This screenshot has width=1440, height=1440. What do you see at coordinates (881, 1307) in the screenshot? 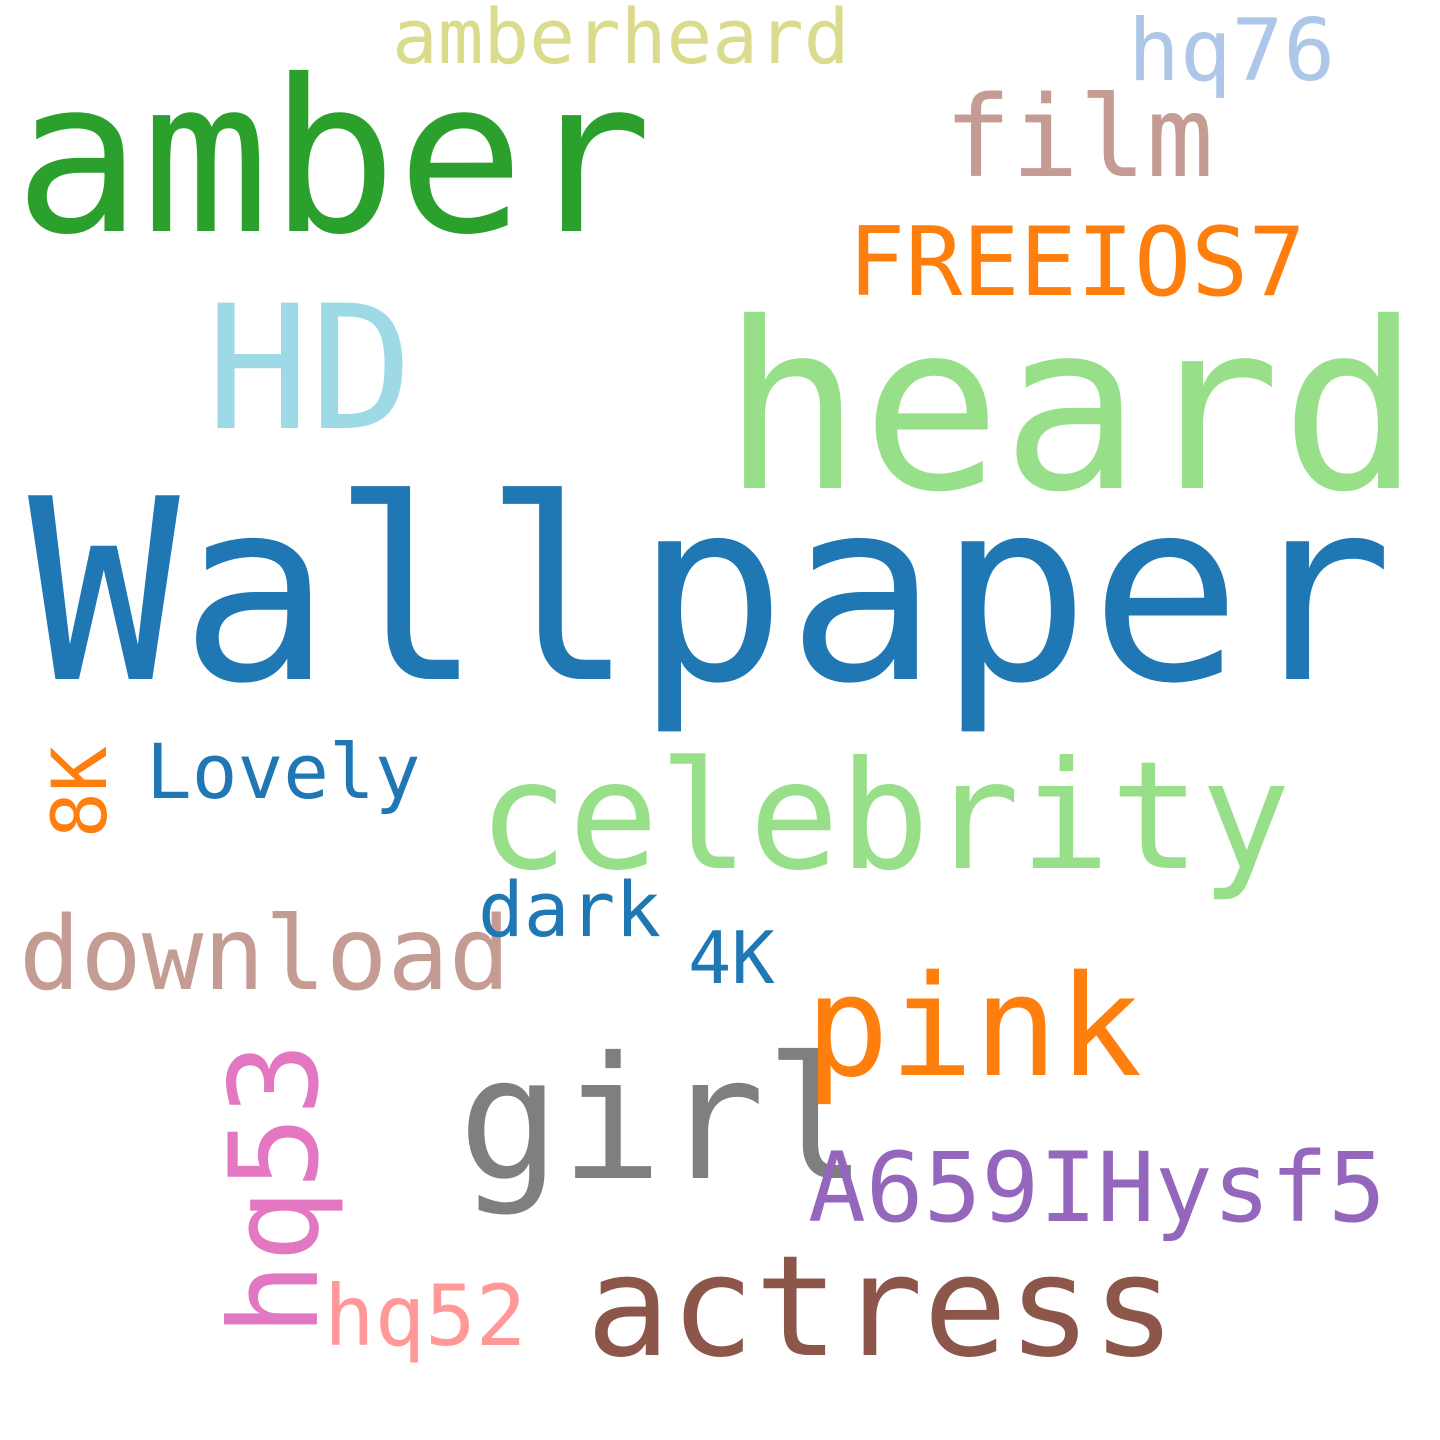
I see `word-actress: actress` at bounding box center [881, 1307].